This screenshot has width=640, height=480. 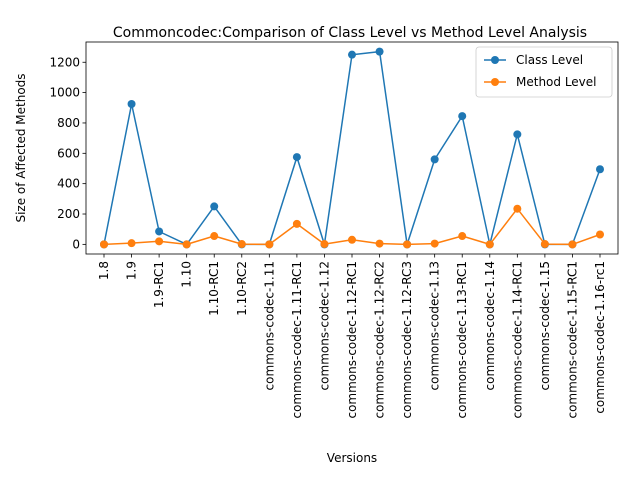 What do you see at coordinates (21, 147) in the screenshot?
I see `y-axis-label: Size of Affected Methods` at bounding box center [21, 147].